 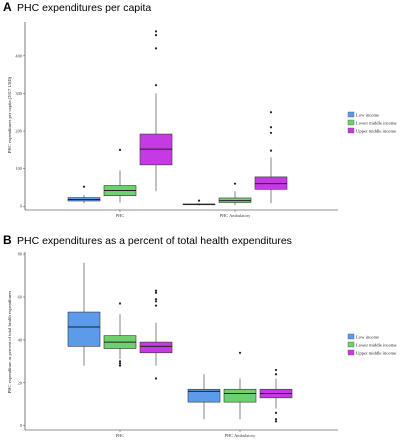 What do you see at coordinates (20, 339) in the screenshot?
I see `y-tick-label: 40` at bounding box center [20, 339].